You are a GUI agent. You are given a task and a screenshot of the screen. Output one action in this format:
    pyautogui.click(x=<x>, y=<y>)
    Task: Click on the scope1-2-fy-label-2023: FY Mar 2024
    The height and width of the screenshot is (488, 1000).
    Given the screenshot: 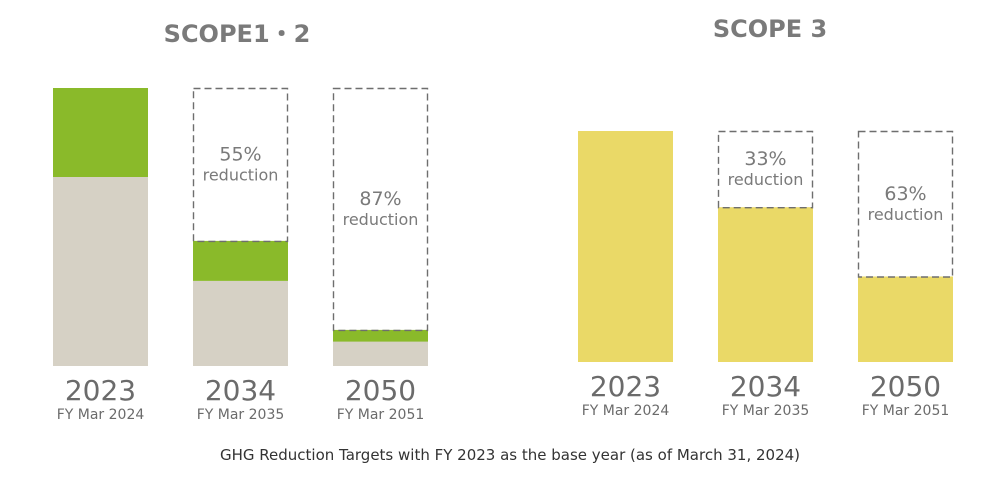 What is the action you would take?
    pyautogui.click(x=101, y=415)
    